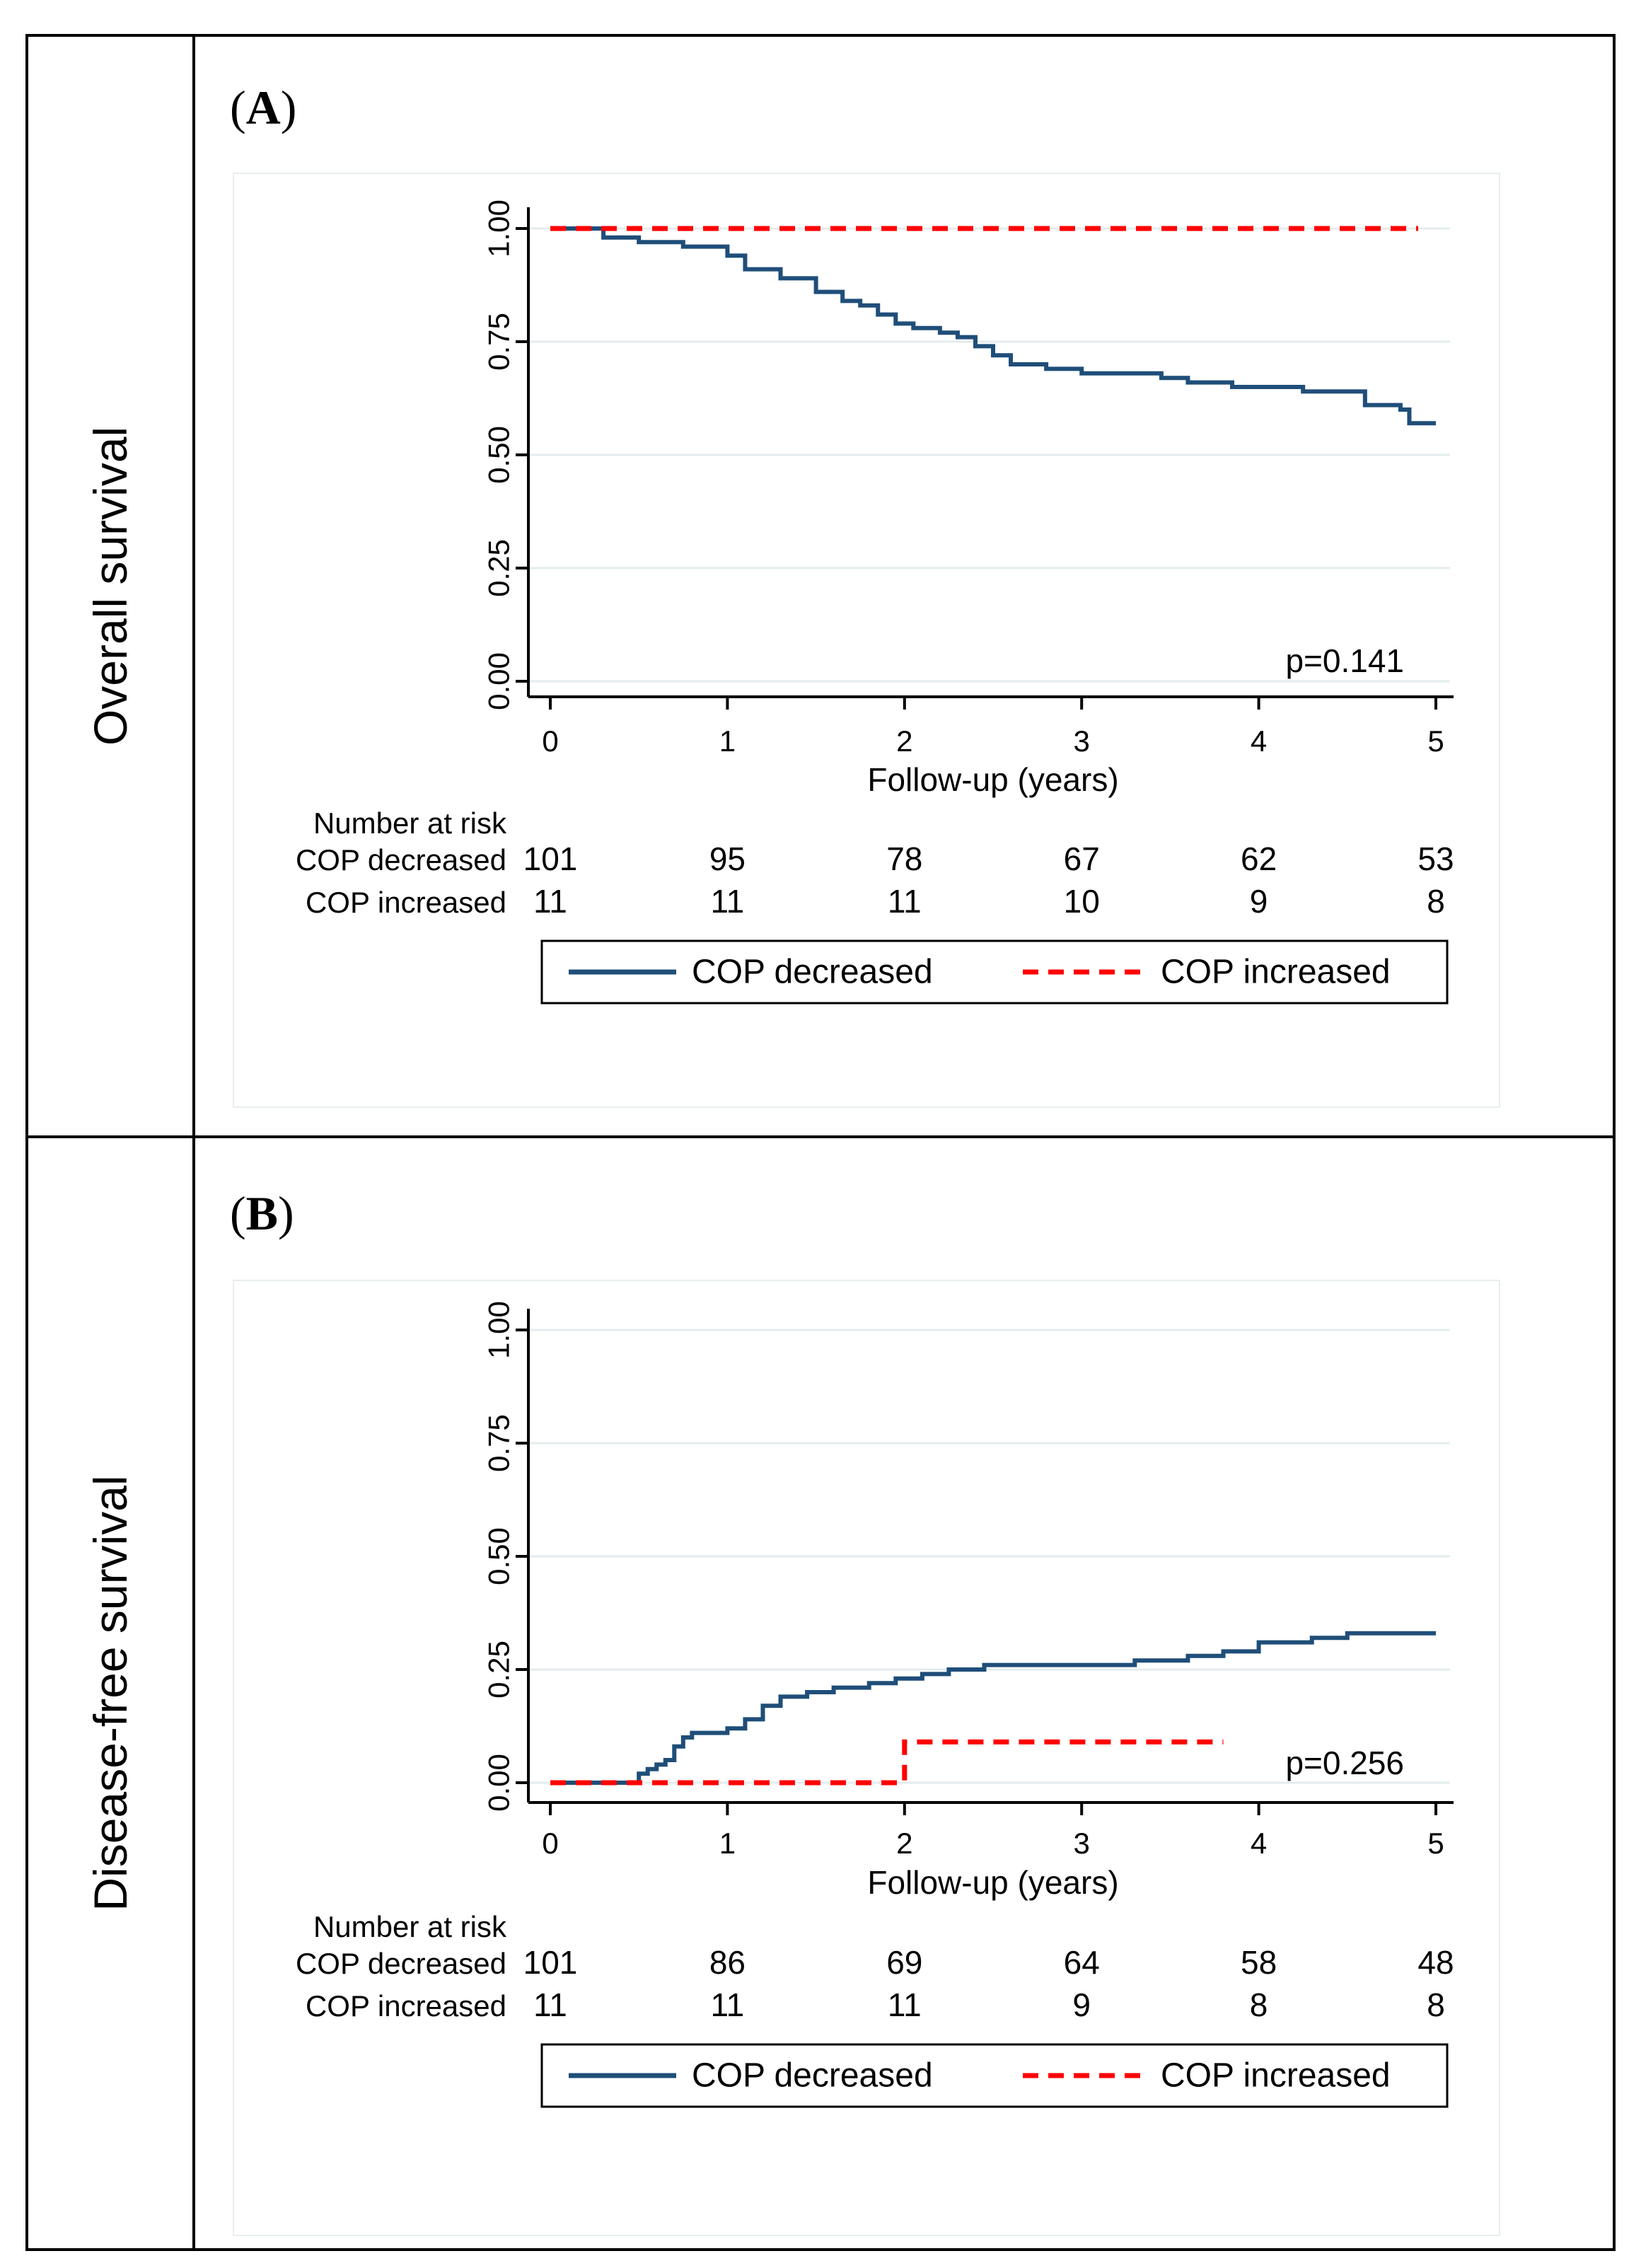 This screenshot has width=1641, height=2268. Describe the element at coordinates (1344, 660) in the screenshot. I see `p-value-annotation: p=0.141` at that location.